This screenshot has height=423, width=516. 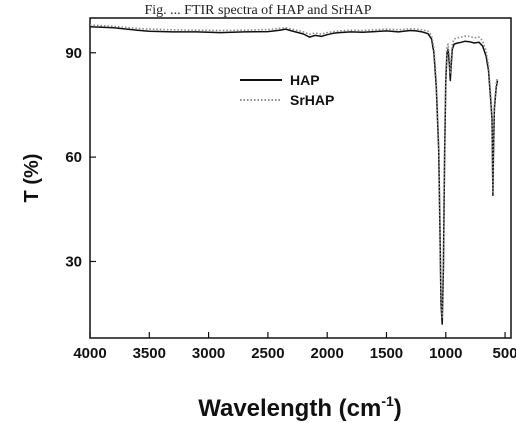 I want to click on legend-label-srhap: SrHAP, so click(x=312, y=100).